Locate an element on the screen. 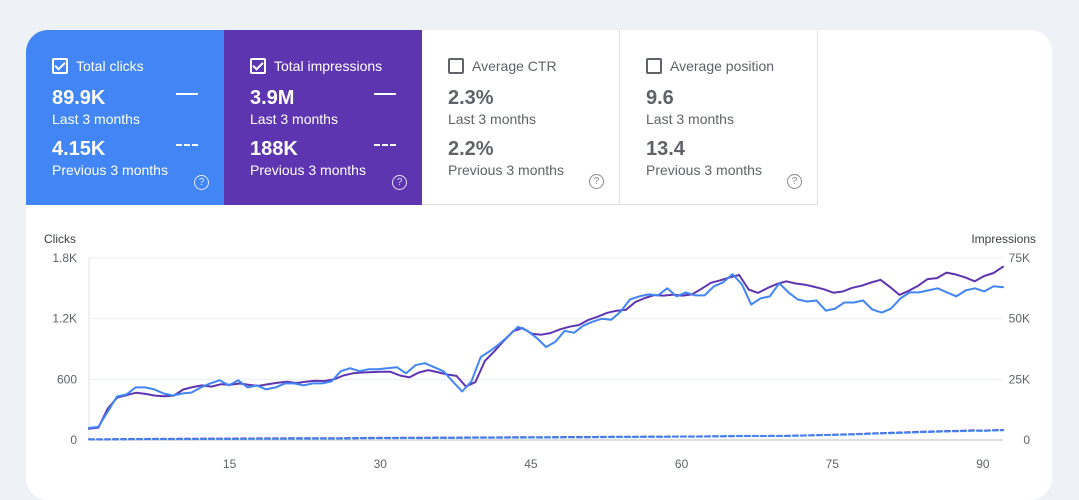 The width and height of the screenshot is (1079, 500). previous-total-clicks-line is located at coordinates (546, 435).